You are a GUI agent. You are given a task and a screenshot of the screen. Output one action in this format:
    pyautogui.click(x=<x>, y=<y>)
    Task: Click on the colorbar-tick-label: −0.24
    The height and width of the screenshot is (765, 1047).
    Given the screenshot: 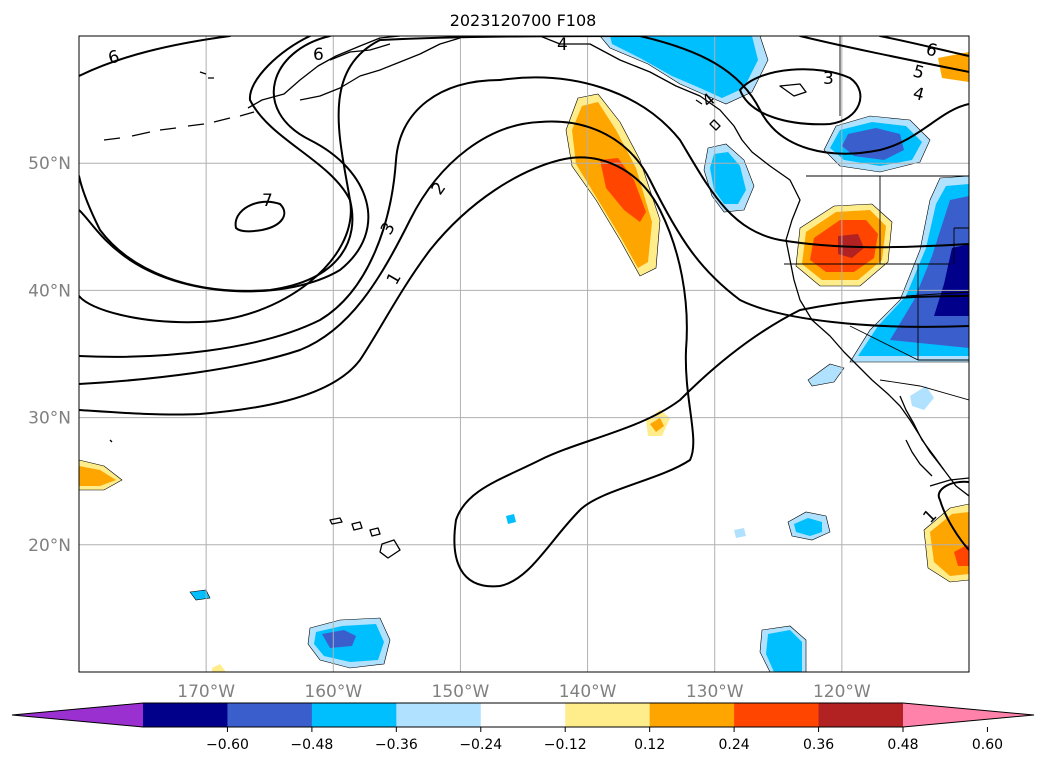 What is the action you would take?
    pyautogui.click(x=480, y=745)
    